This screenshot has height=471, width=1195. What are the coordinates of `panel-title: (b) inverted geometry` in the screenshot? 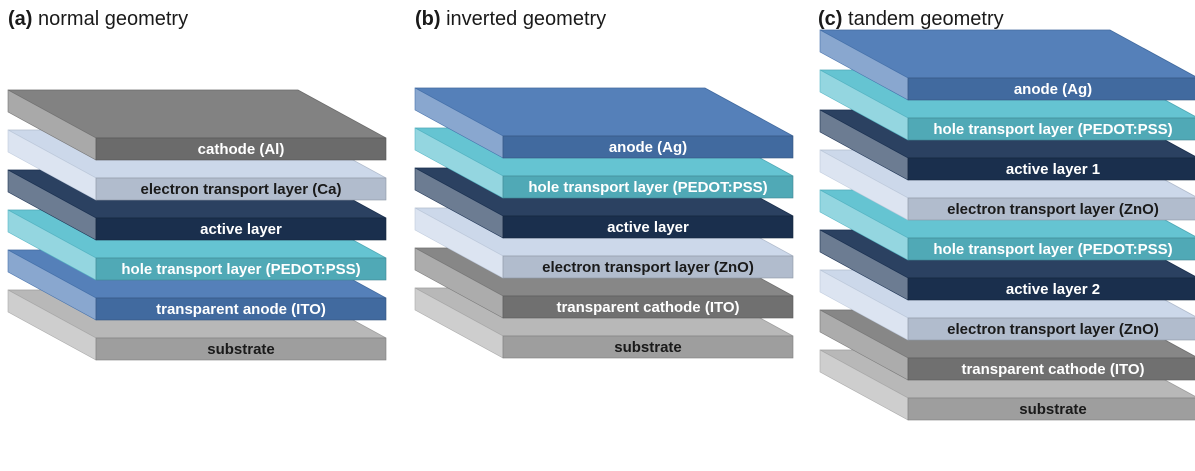 It's located at (510, 19).